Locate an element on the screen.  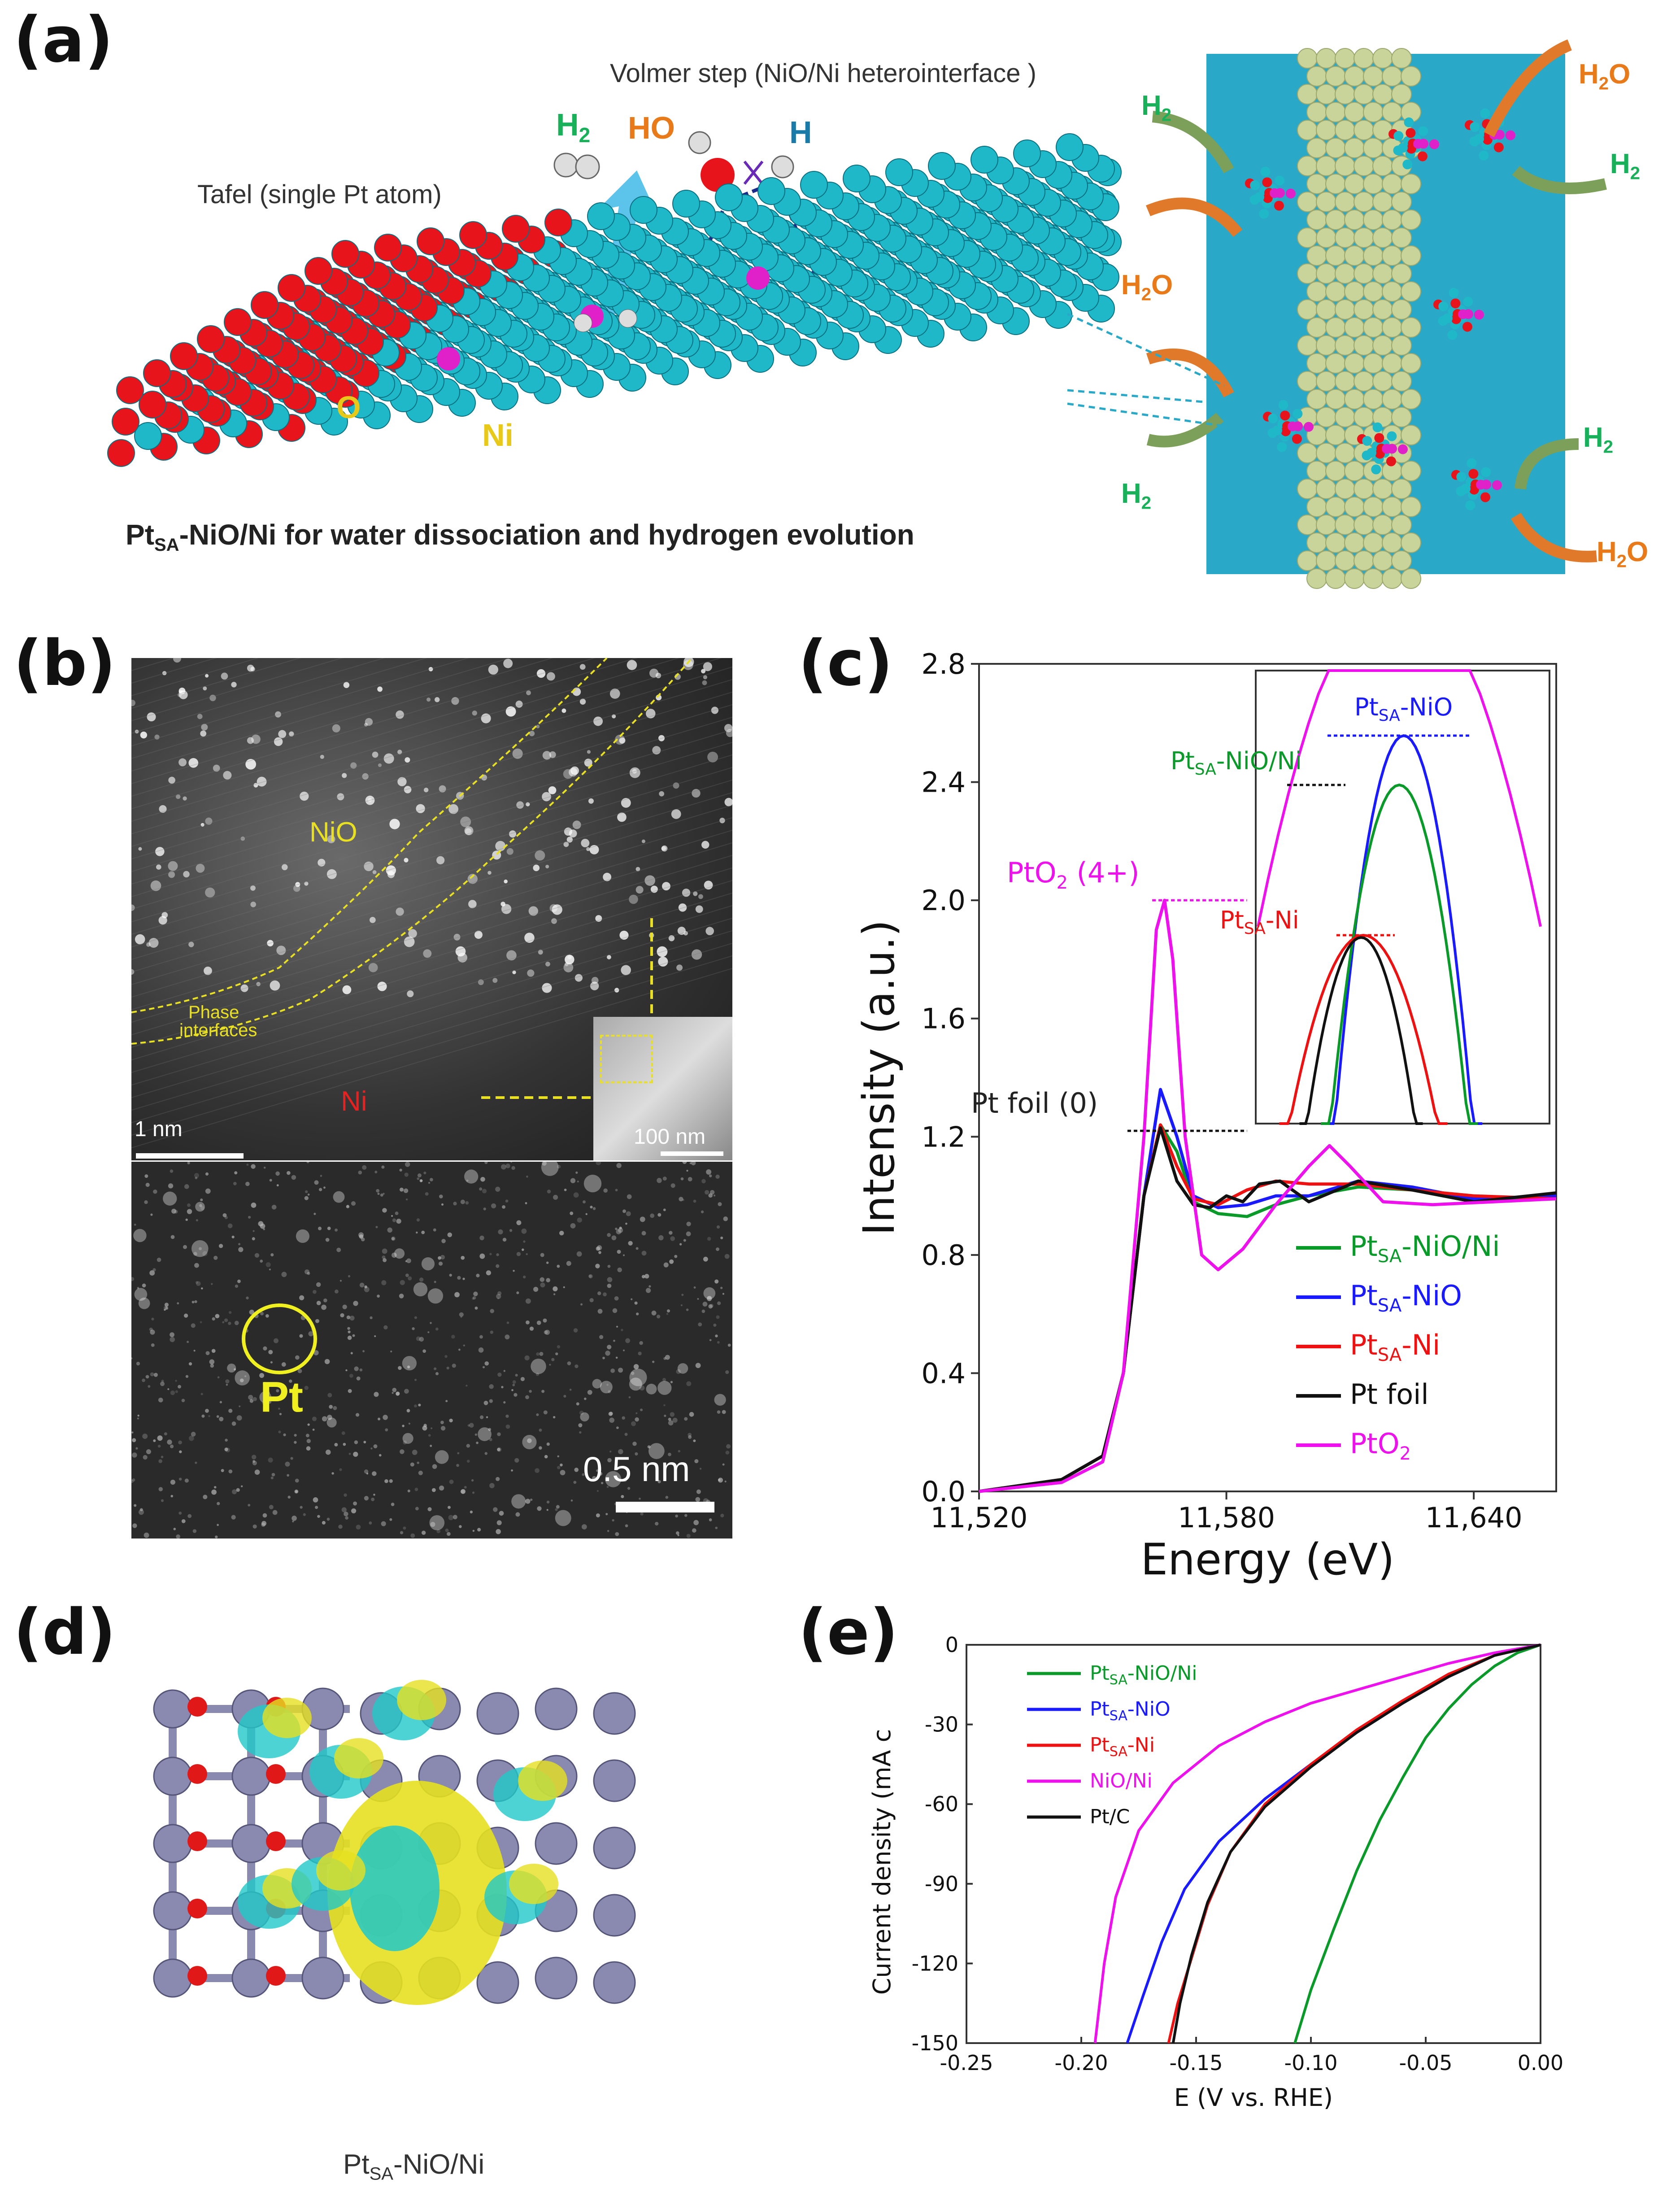
ni-region-label: Ni is located at coordinates (354, 1101).